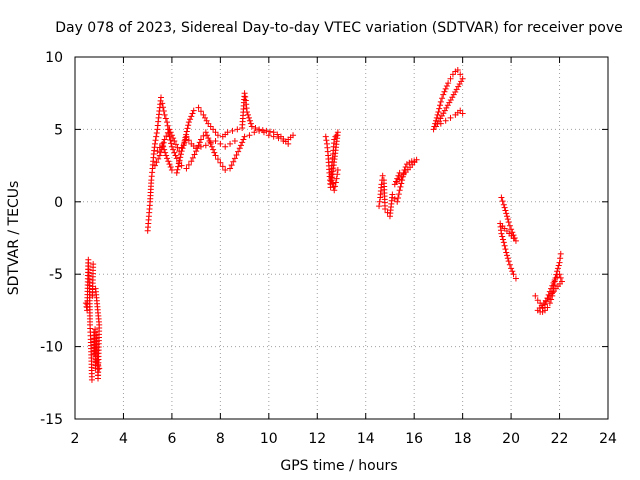 Image resolution: width=640 pixels, height=480 pixels. Describe the element at coordinates (14, 238) in the screenshot. I see `y-axis-label: SDTVAR / TECUs` at that location.